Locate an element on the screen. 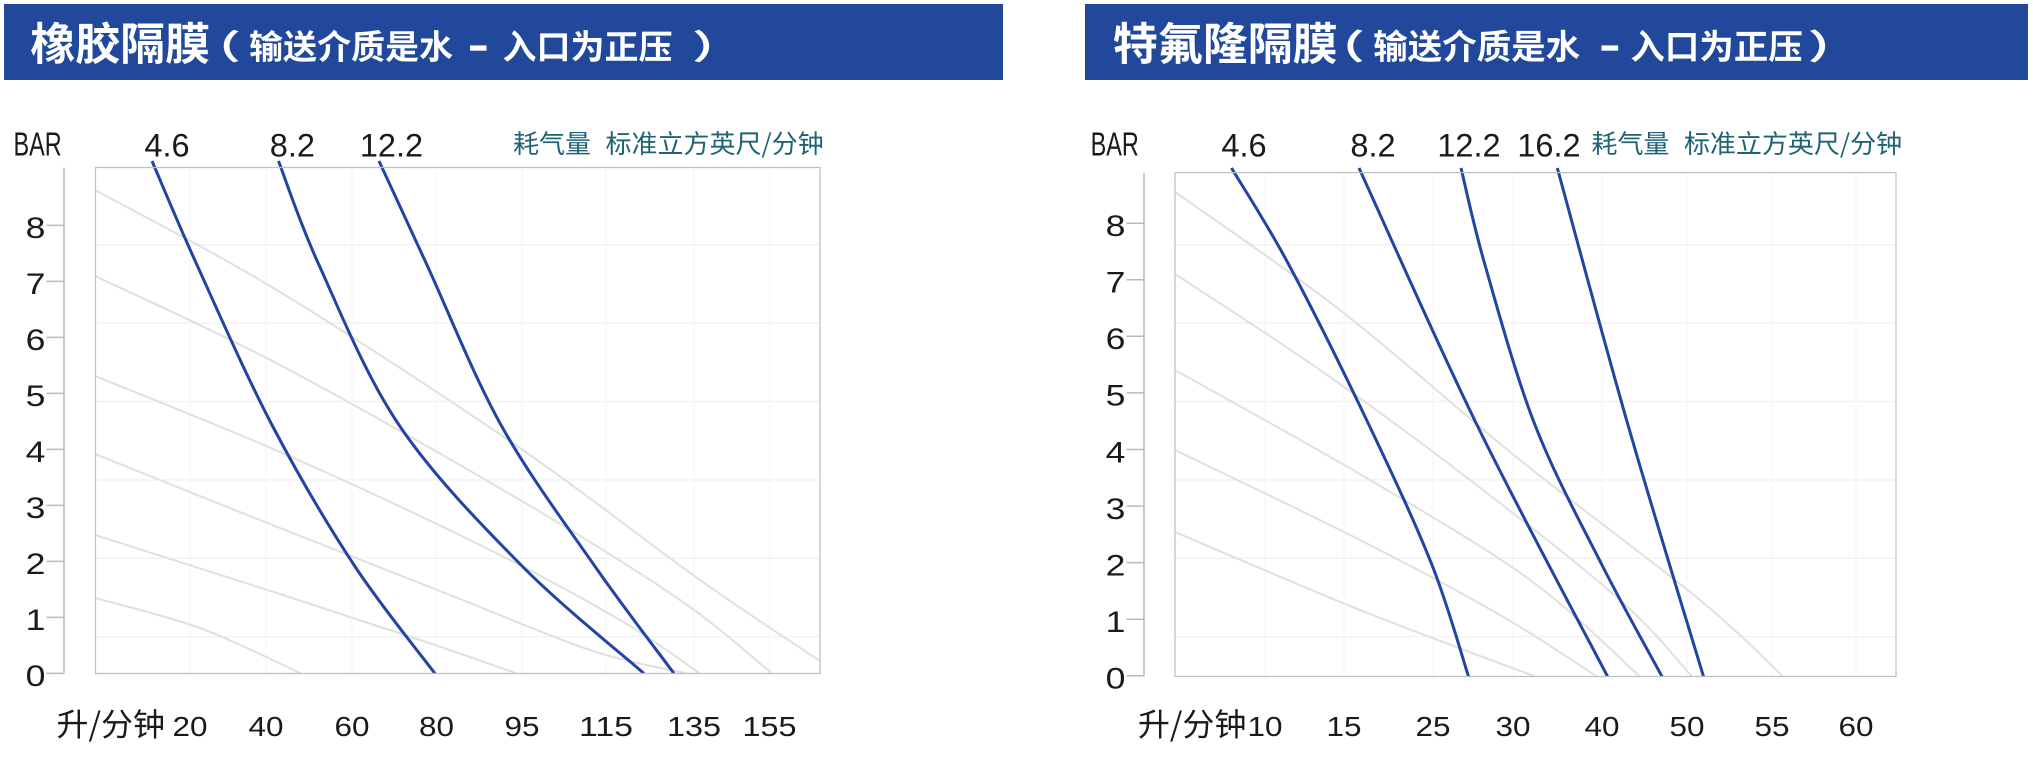 The height and width of the screenshot is (779, 2033). svg-text: 10 is located at coordinates (1265, 726).